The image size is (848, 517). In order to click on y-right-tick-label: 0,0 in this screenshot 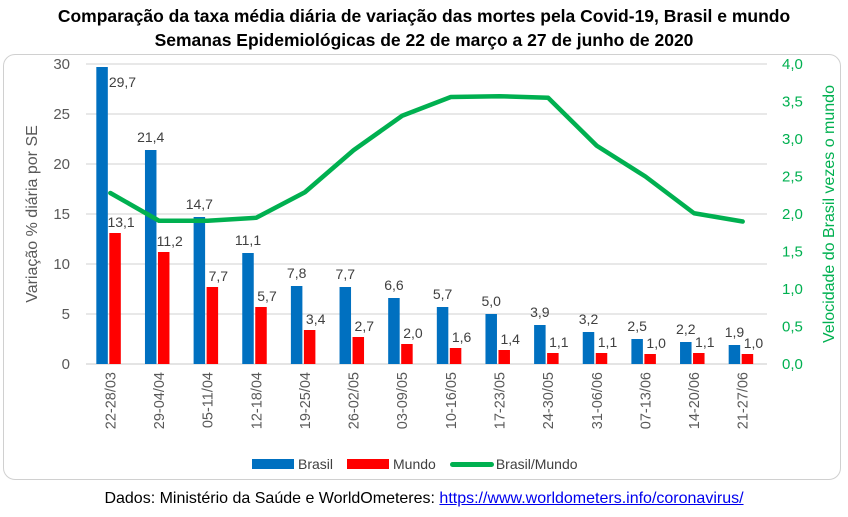, I will do `click(792, 364)`.